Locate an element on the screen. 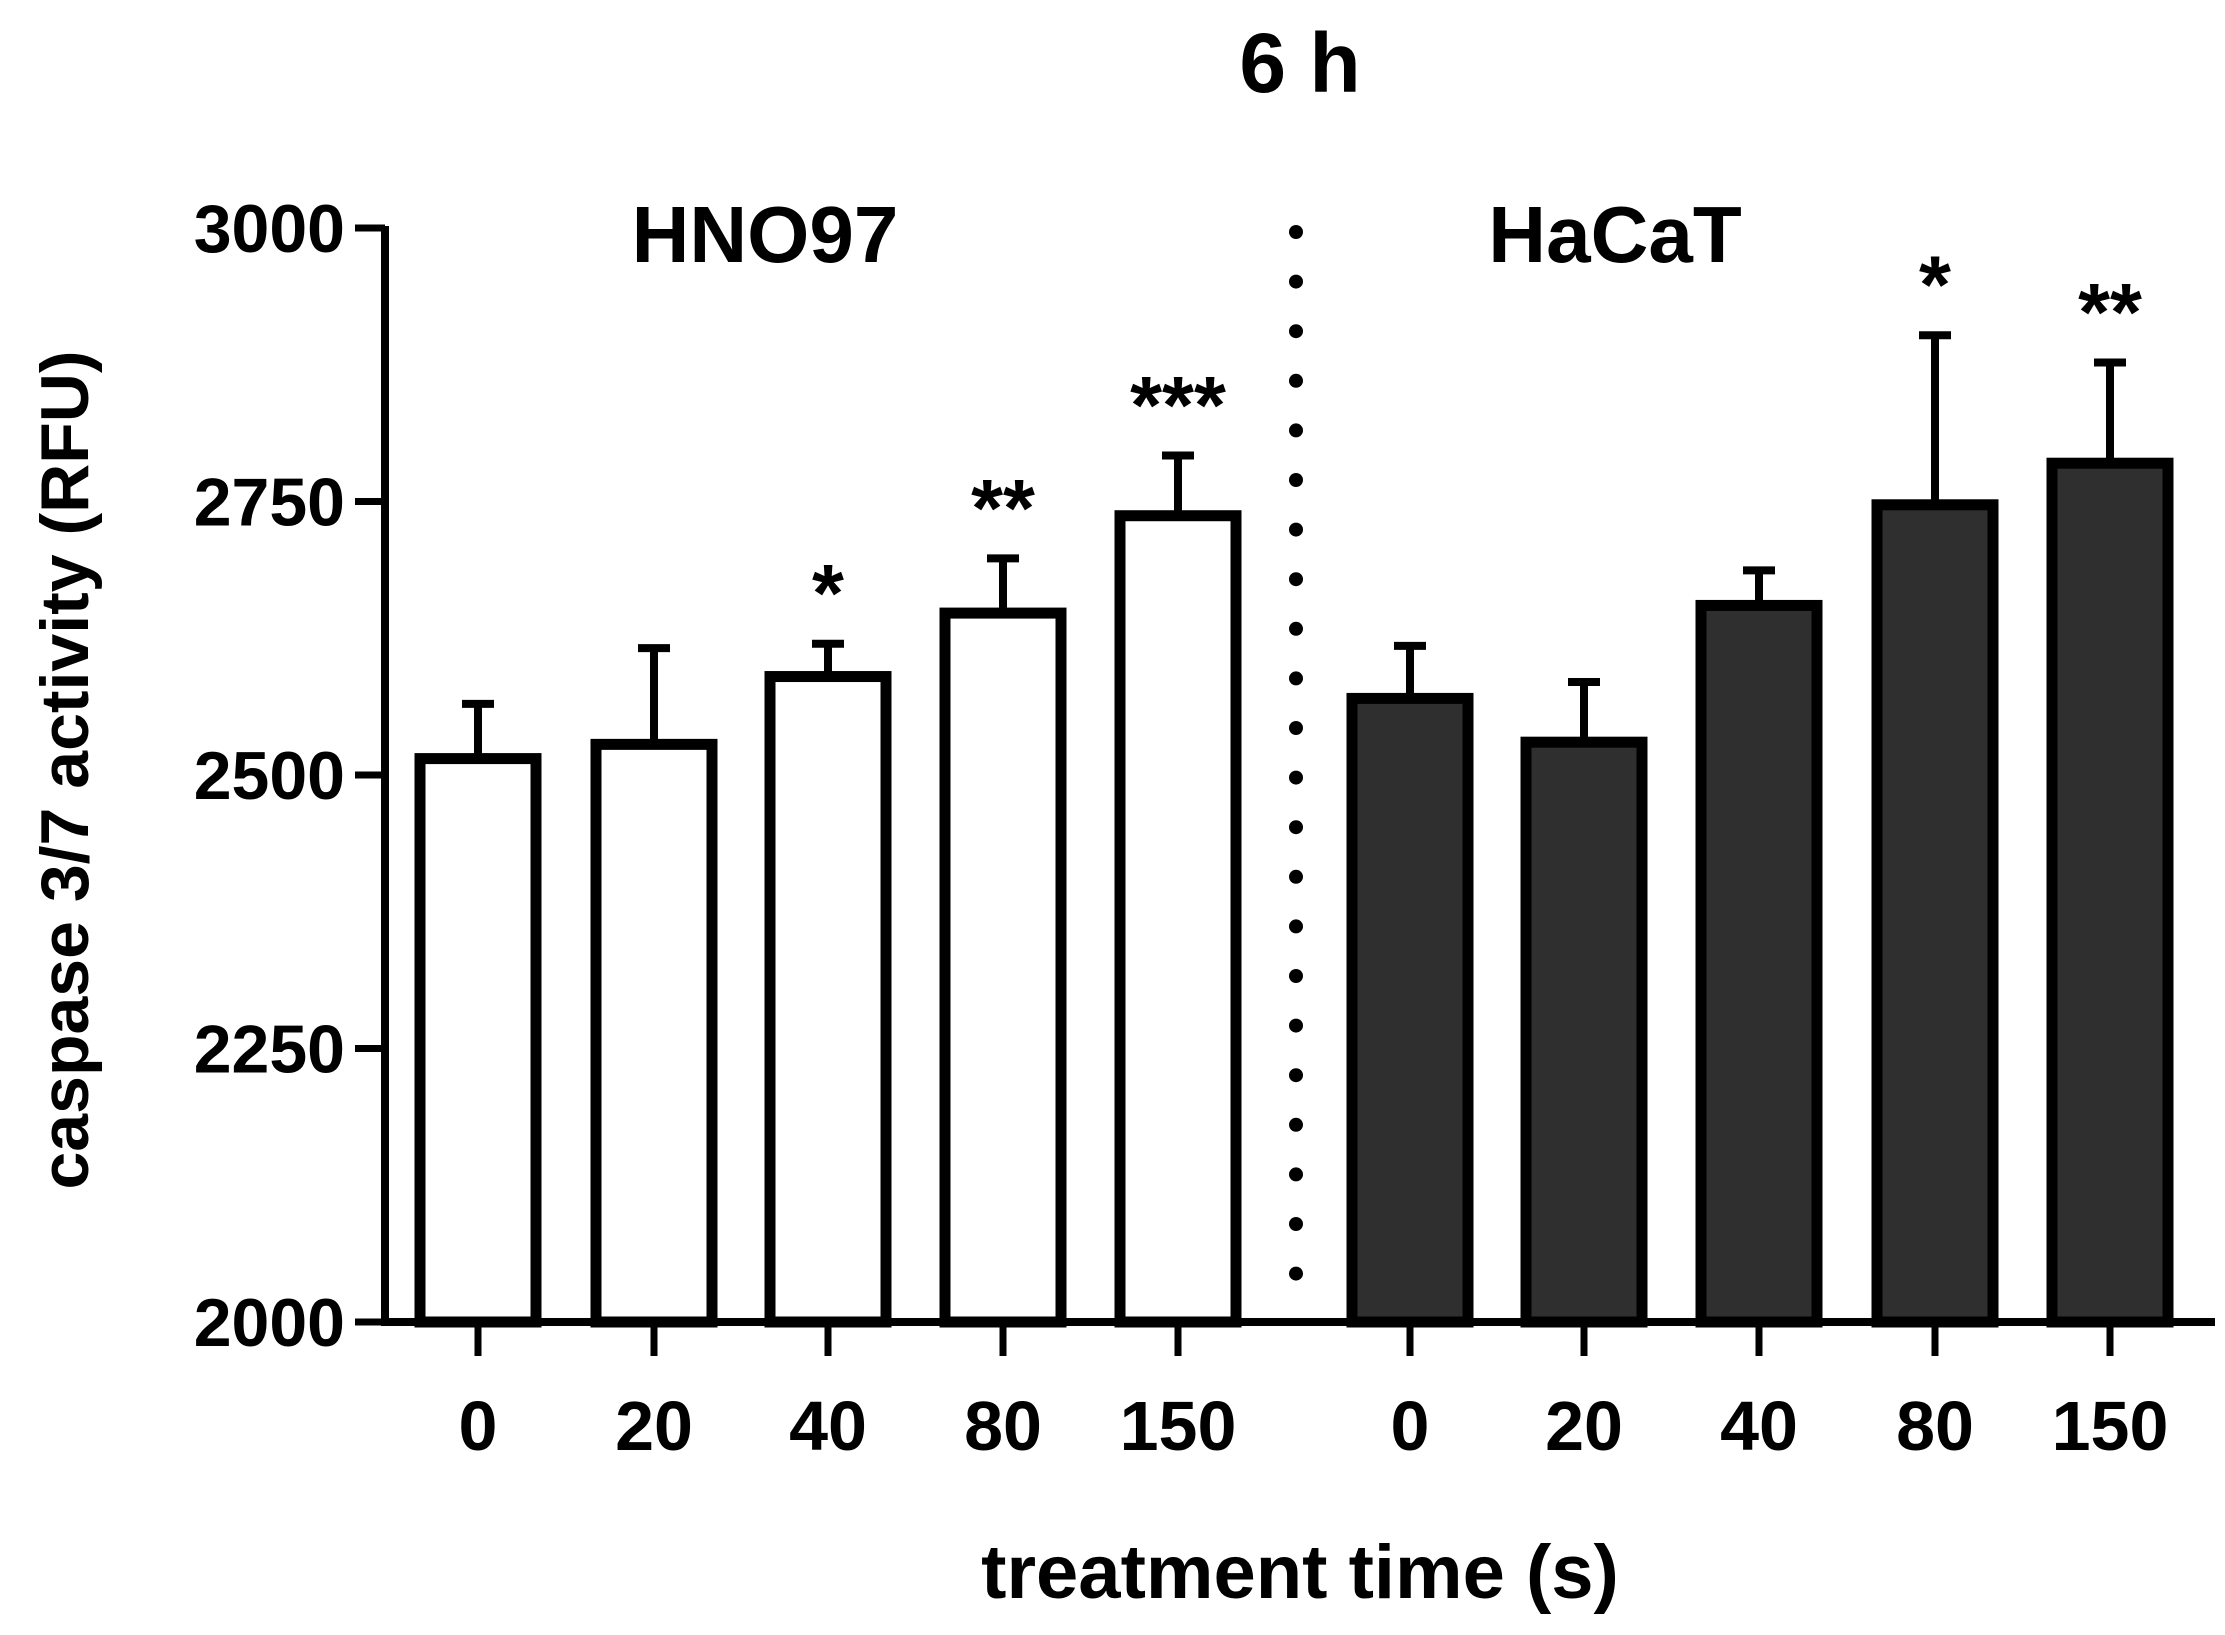 This screenshot has height=1635, width=2225. significance-marker: *** is located at coordinates (1178, 406).